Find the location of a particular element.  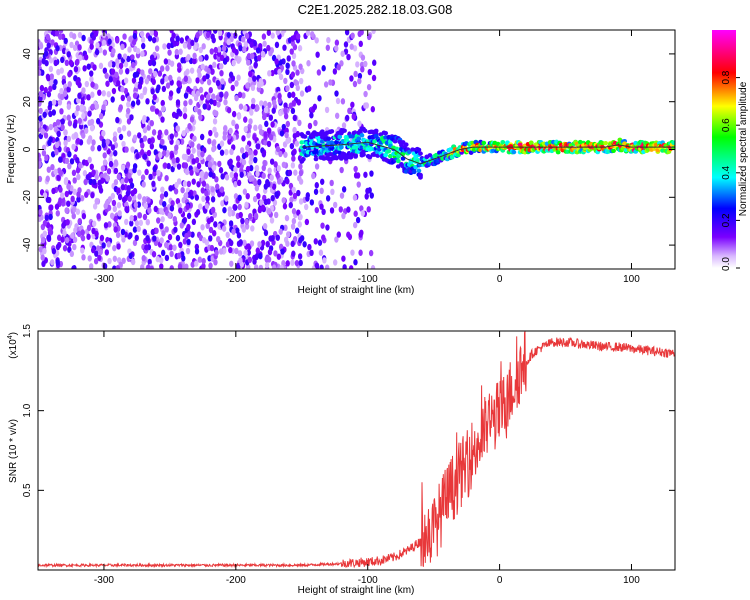

snr-x-tick-label: 0 is located at coordinates (500, 580).